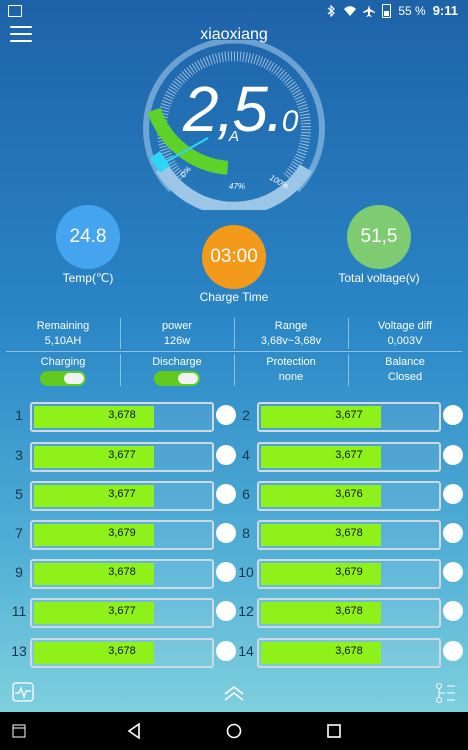  What do you see at coordinates (246, 415) in the screenshot?
I see `cell-number: 2` at bounding box center [246, 415].